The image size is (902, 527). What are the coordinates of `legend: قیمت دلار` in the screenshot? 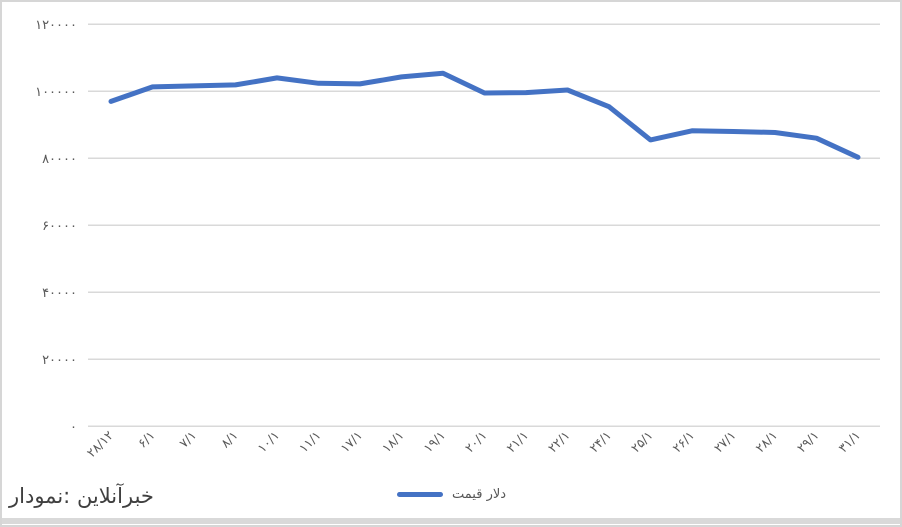 It's located at (451, 494).